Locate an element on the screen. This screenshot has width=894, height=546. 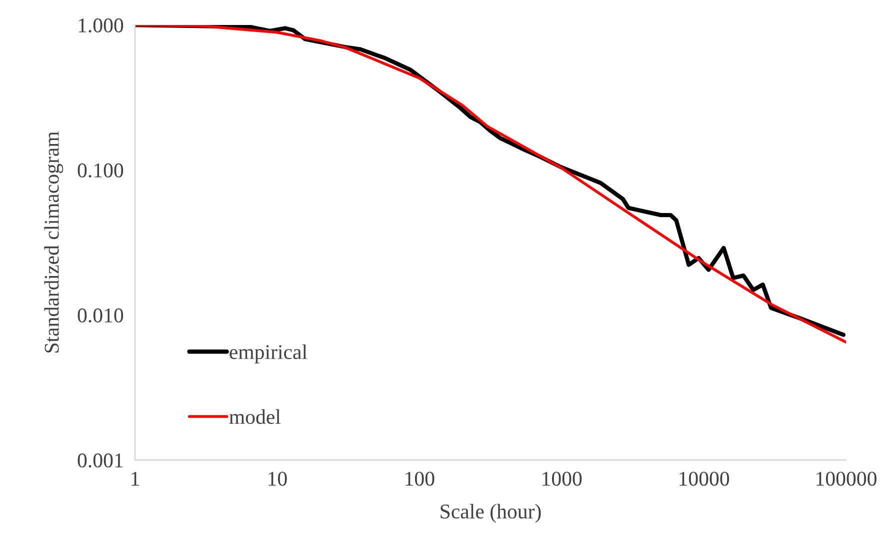
x-tick-label: 10000 is located at coordinates (705, 479).